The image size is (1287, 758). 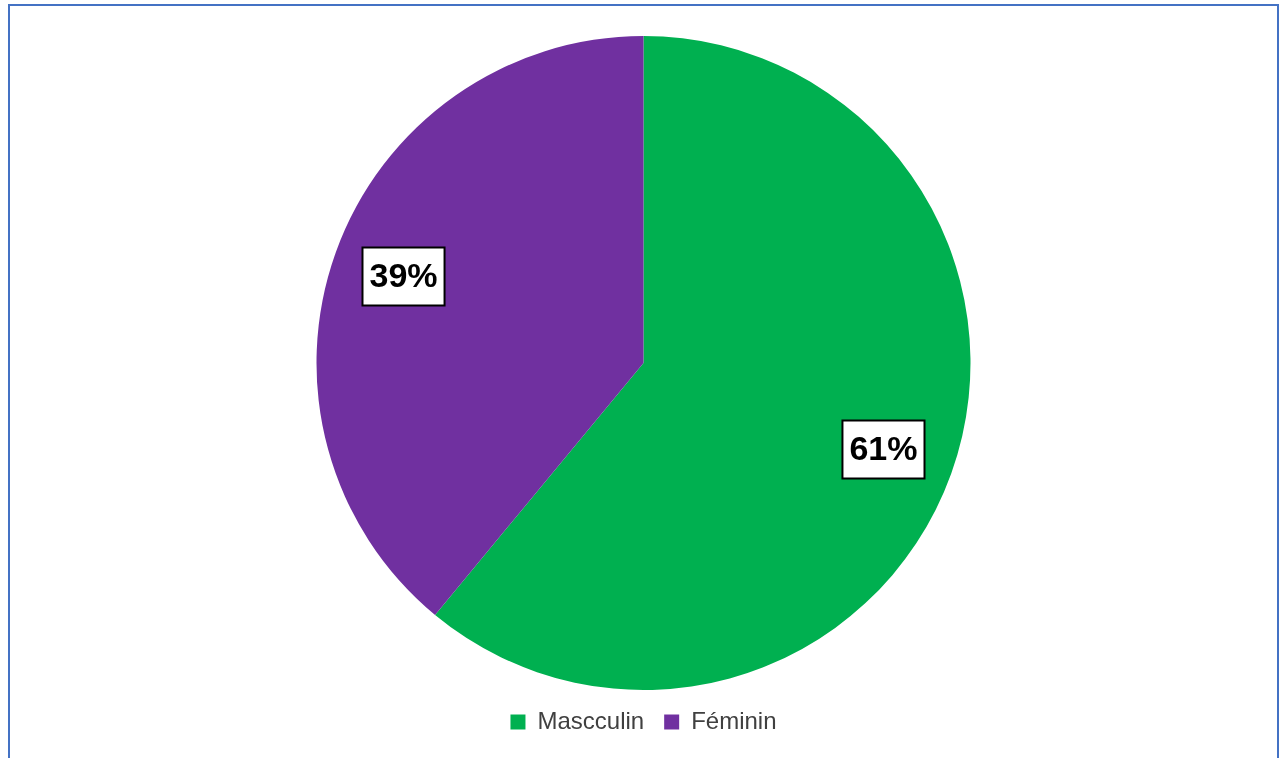 What do you see at coordinates (591, 720) in the screenshot?
I see `legend-label: Mascculin` at bounding box center [591, 720].